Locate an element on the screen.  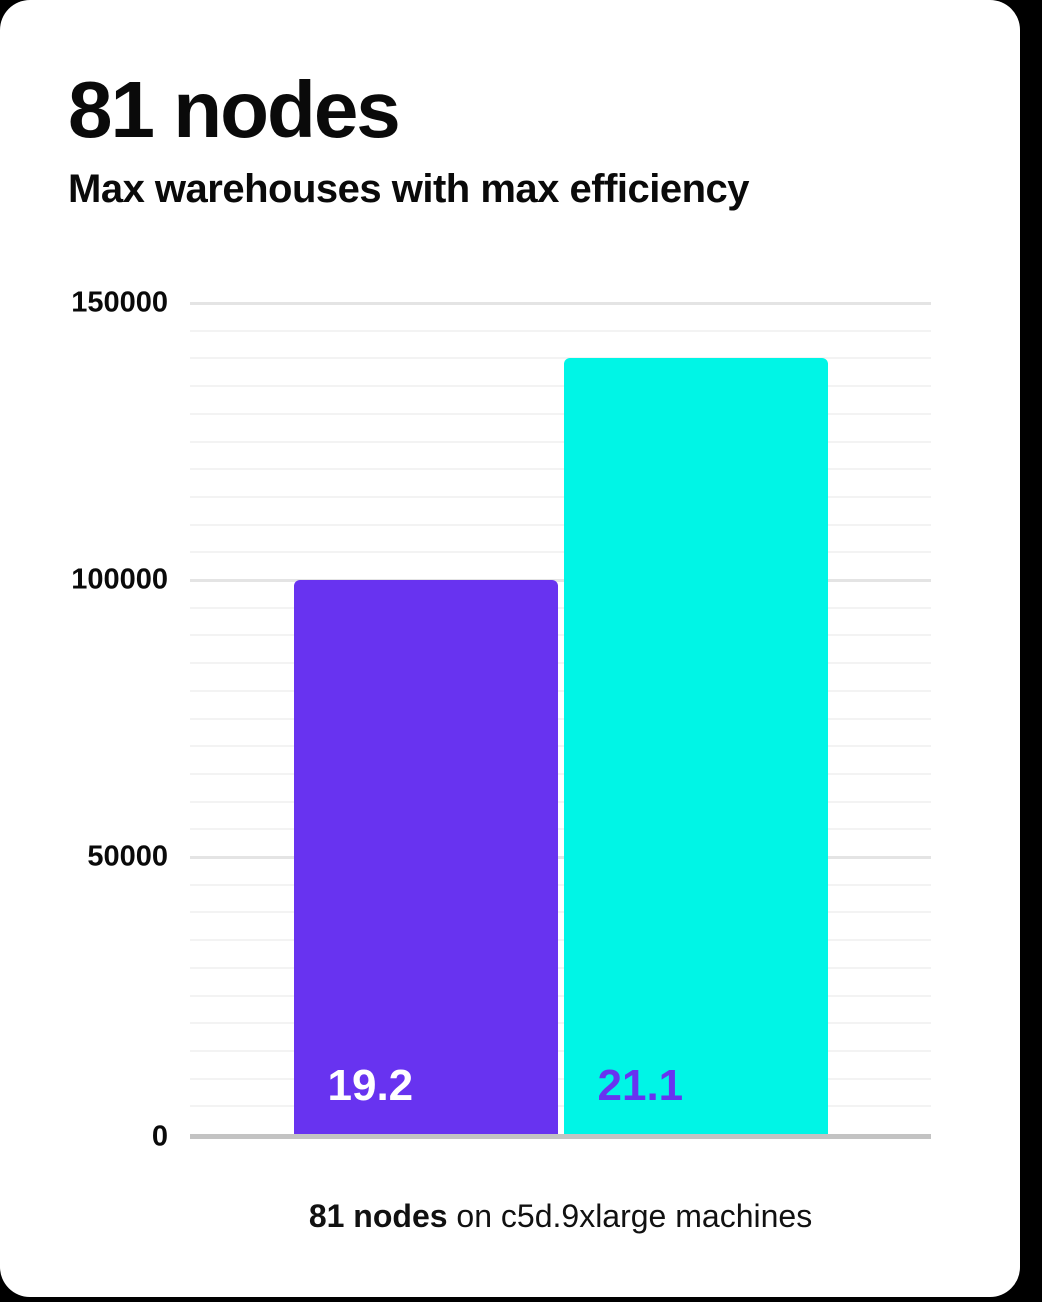
y-tick-label: 50000 is located at coordinates (127, 856).